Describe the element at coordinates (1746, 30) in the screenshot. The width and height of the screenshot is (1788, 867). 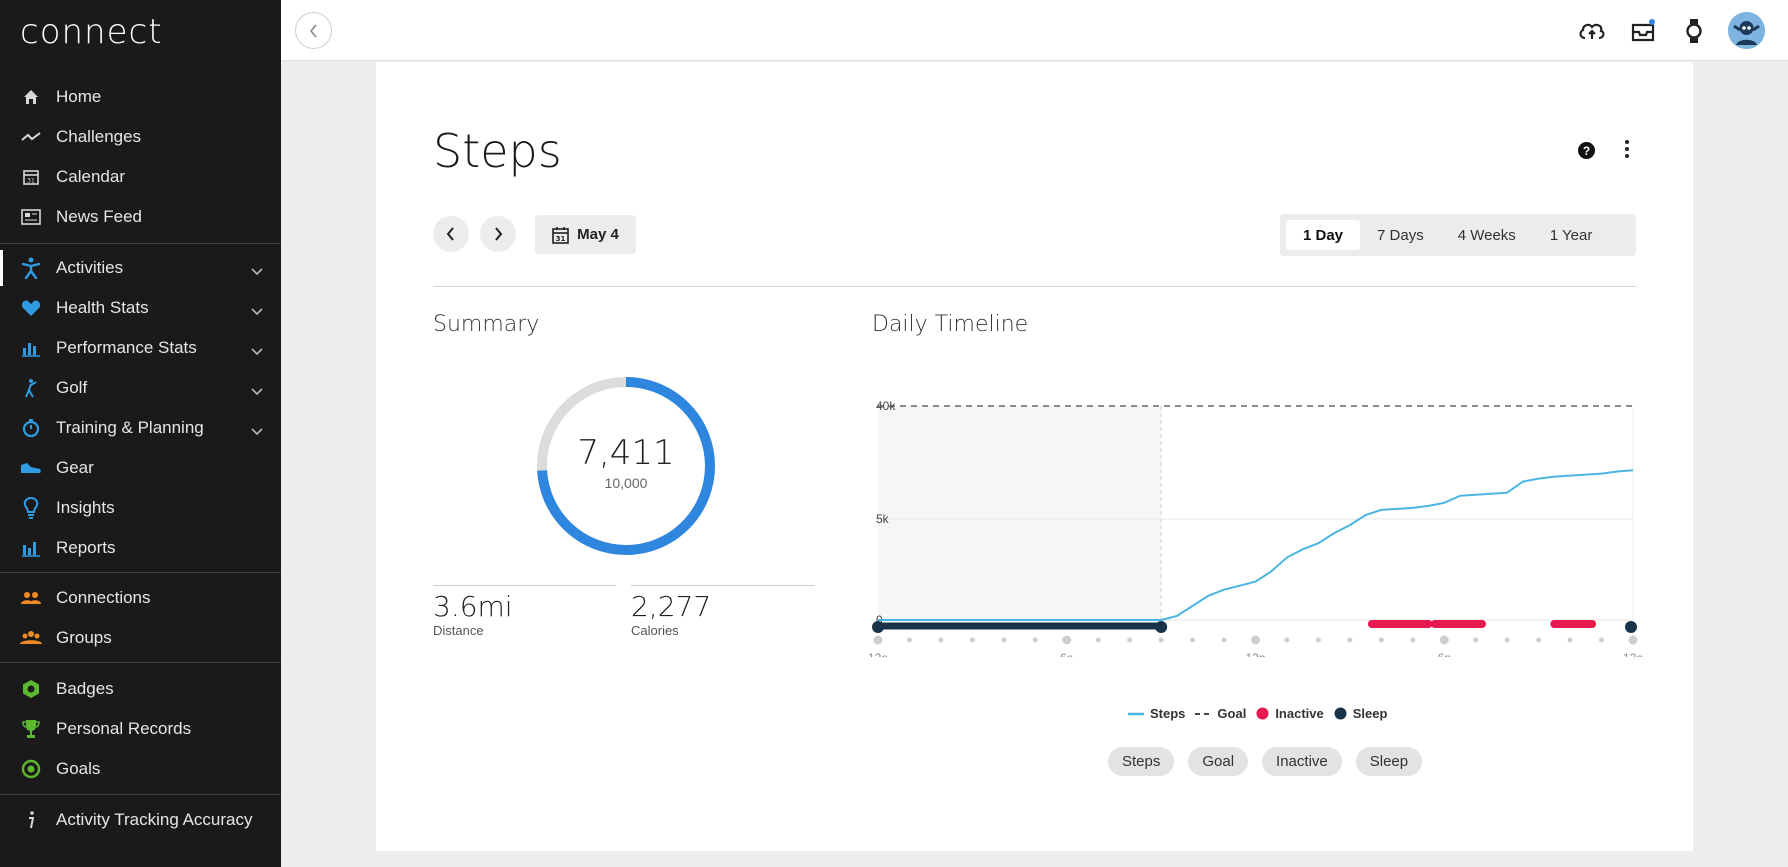
I see `avatar` at that location.